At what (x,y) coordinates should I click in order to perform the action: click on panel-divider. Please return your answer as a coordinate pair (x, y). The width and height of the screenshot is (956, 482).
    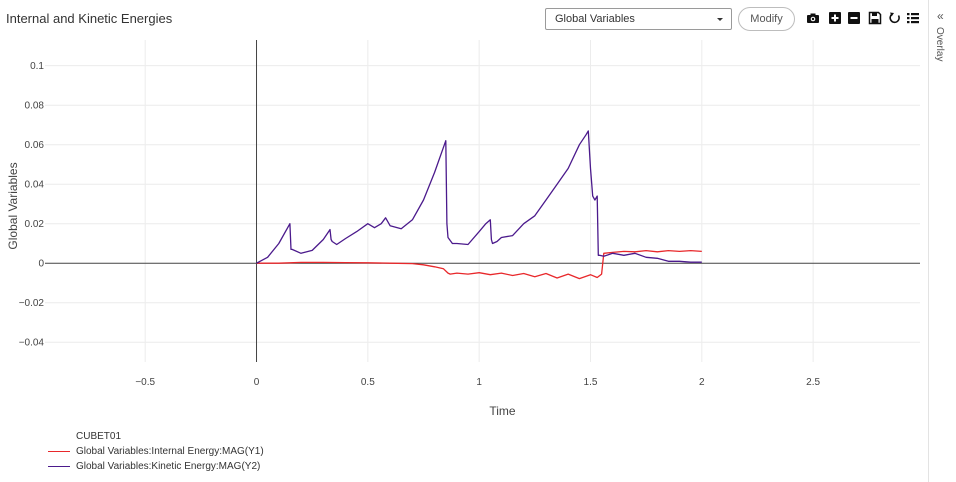
    Looking at the image, I should click on (928, 241).